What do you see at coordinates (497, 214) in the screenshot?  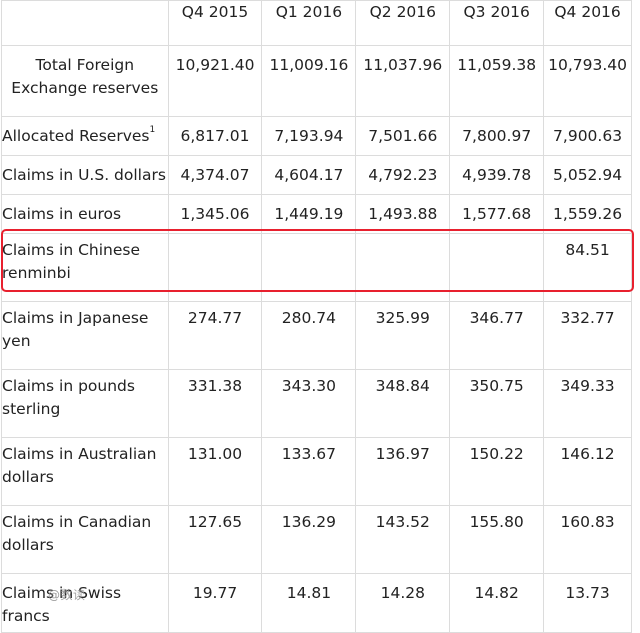 I see `table-cell: 1,577.68` at bounding box center [497, 214].